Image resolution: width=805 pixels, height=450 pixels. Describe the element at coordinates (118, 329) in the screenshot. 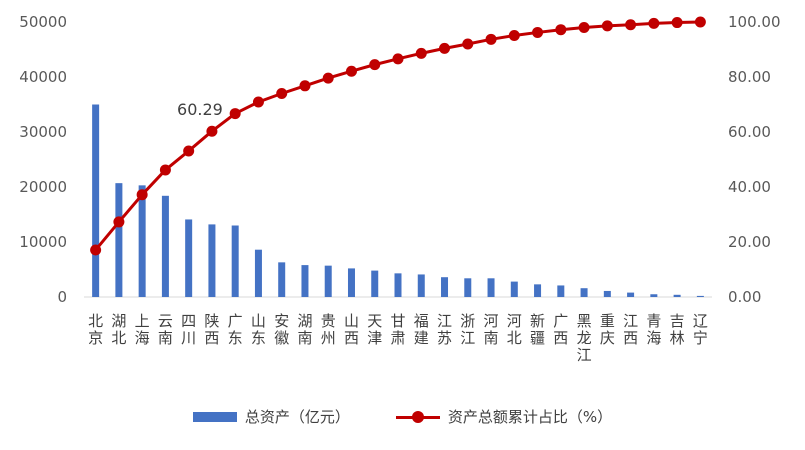

I see `x-tick-label: 湖北` at that location.